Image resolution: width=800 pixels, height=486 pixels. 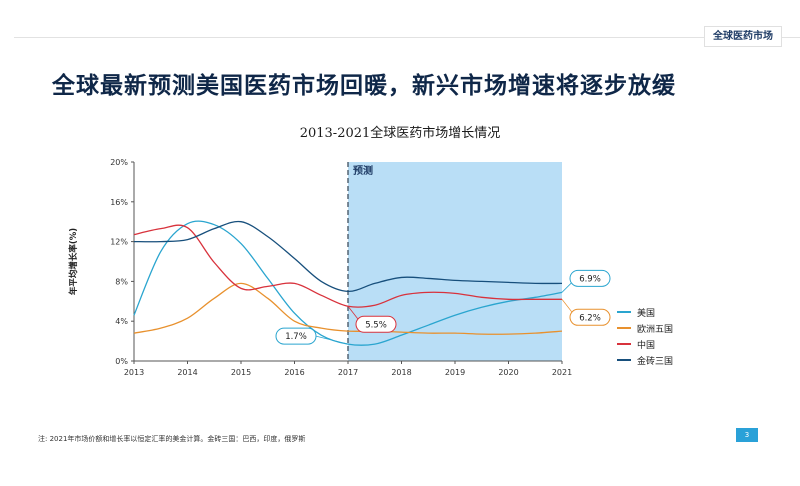 I want to click on page-number: 3, so click(x=747, y=435).